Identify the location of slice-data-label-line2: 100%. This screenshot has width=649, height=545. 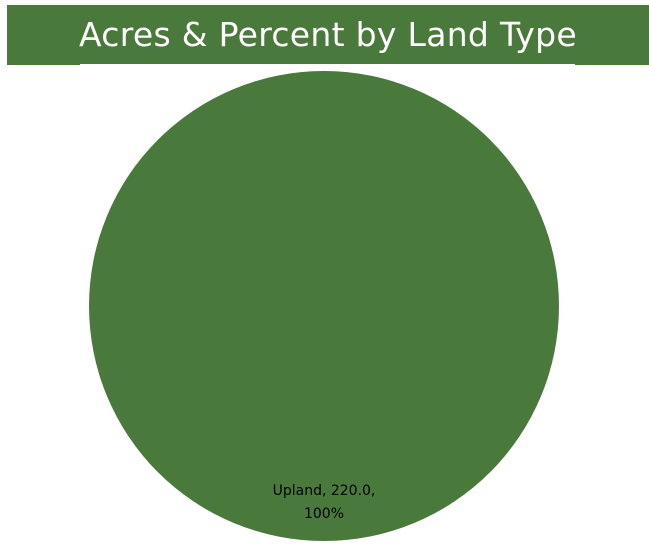
(324, 514).